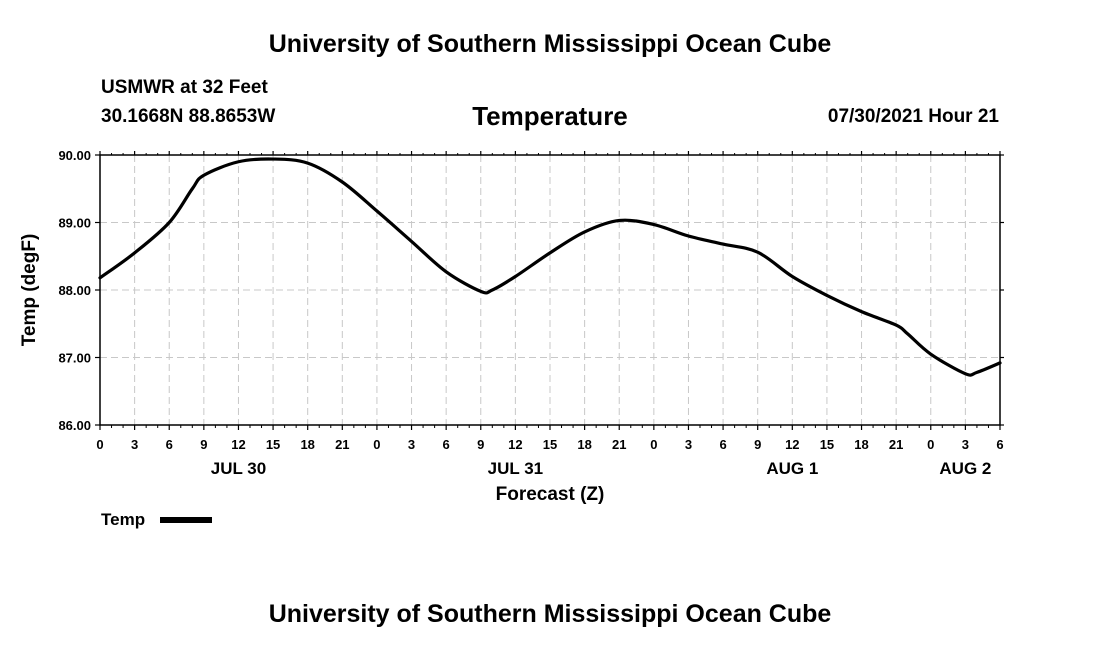 This screenshot has height=650, width=1100. Describe the element at coordinates (550, 116) in the screenshot. I see `variable-title: Temperature` at that location.